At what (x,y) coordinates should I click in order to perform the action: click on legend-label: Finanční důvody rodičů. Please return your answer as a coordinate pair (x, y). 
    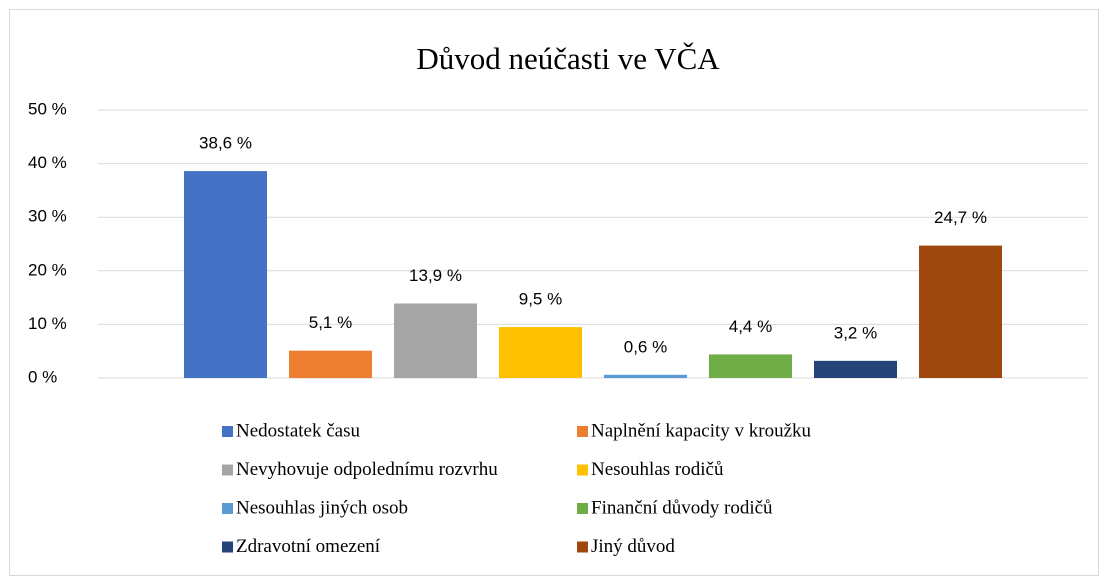
    Looking at the image, I should click on (682, 507).